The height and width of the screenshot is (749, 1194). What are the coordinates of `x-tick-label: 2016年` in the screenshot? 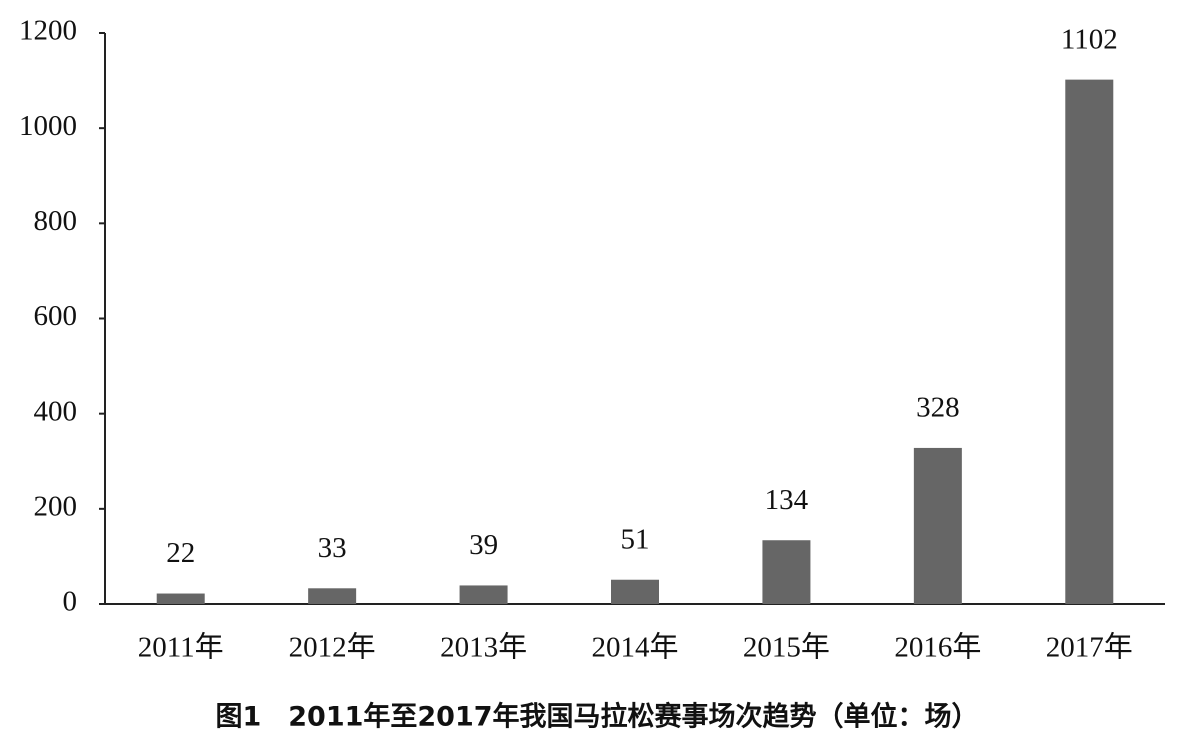 It's located at (937, 647).